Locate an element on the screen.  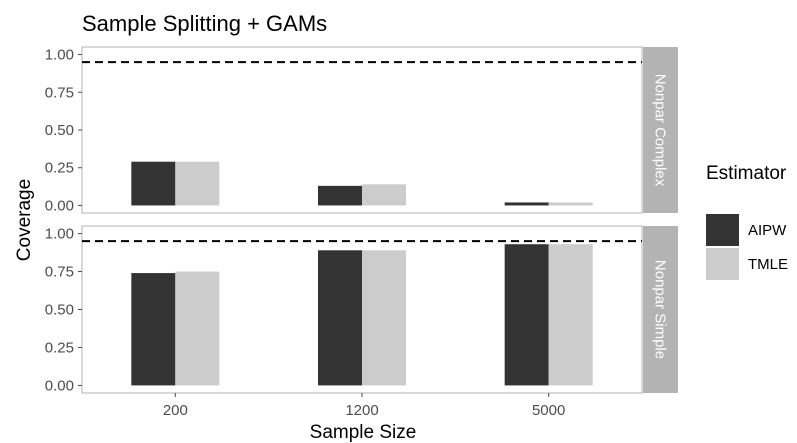
legend-title: Estimator is located at coordinates (746, 173).